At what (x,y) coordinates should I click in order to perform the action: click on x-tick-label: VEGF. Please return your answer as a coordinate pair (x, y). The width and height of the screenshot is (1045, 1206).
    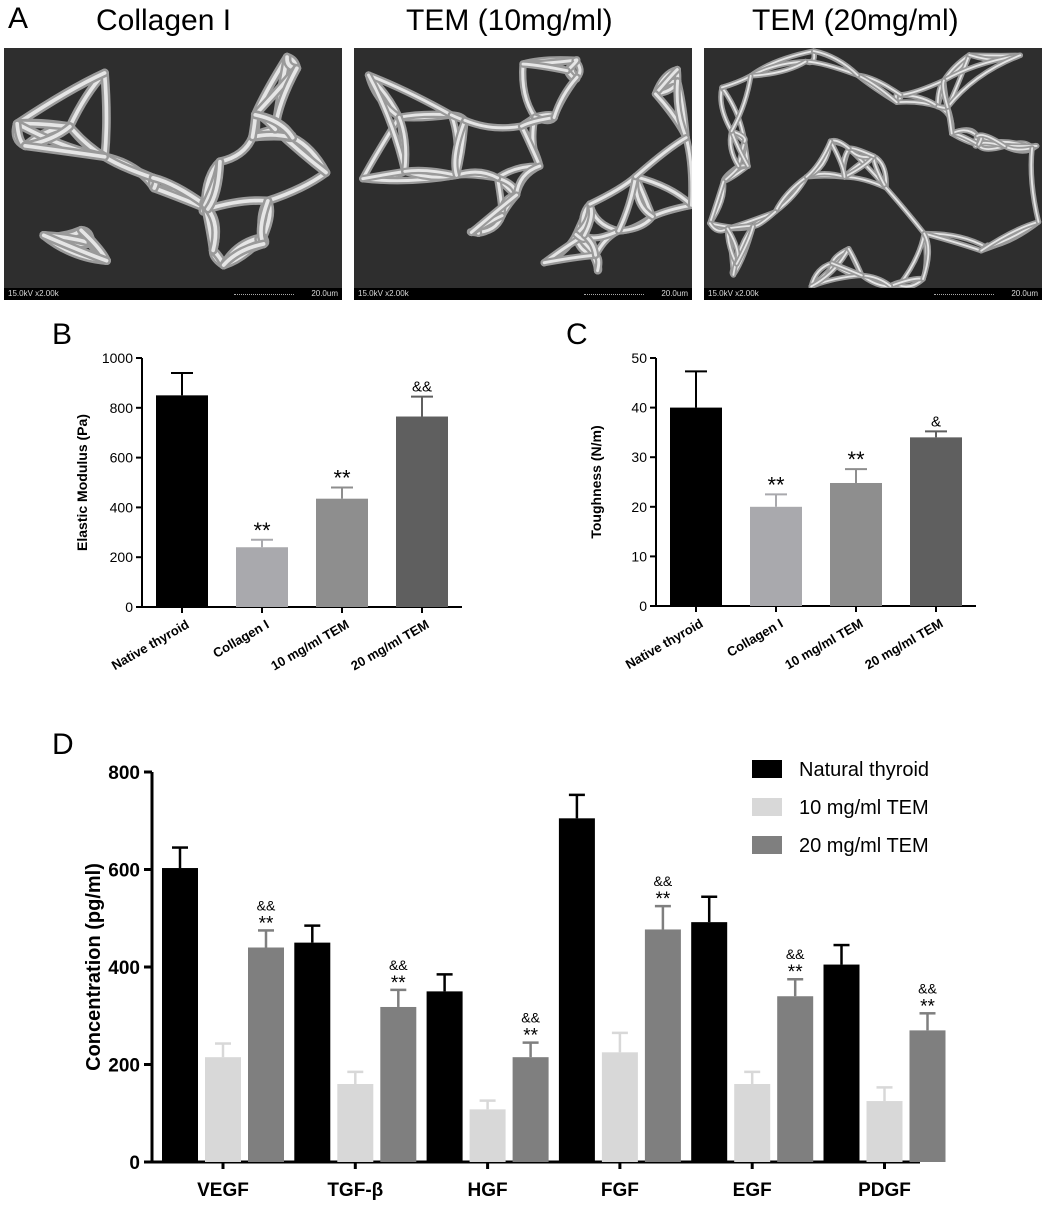
    Looking at the image, I should click on (223, 1190).